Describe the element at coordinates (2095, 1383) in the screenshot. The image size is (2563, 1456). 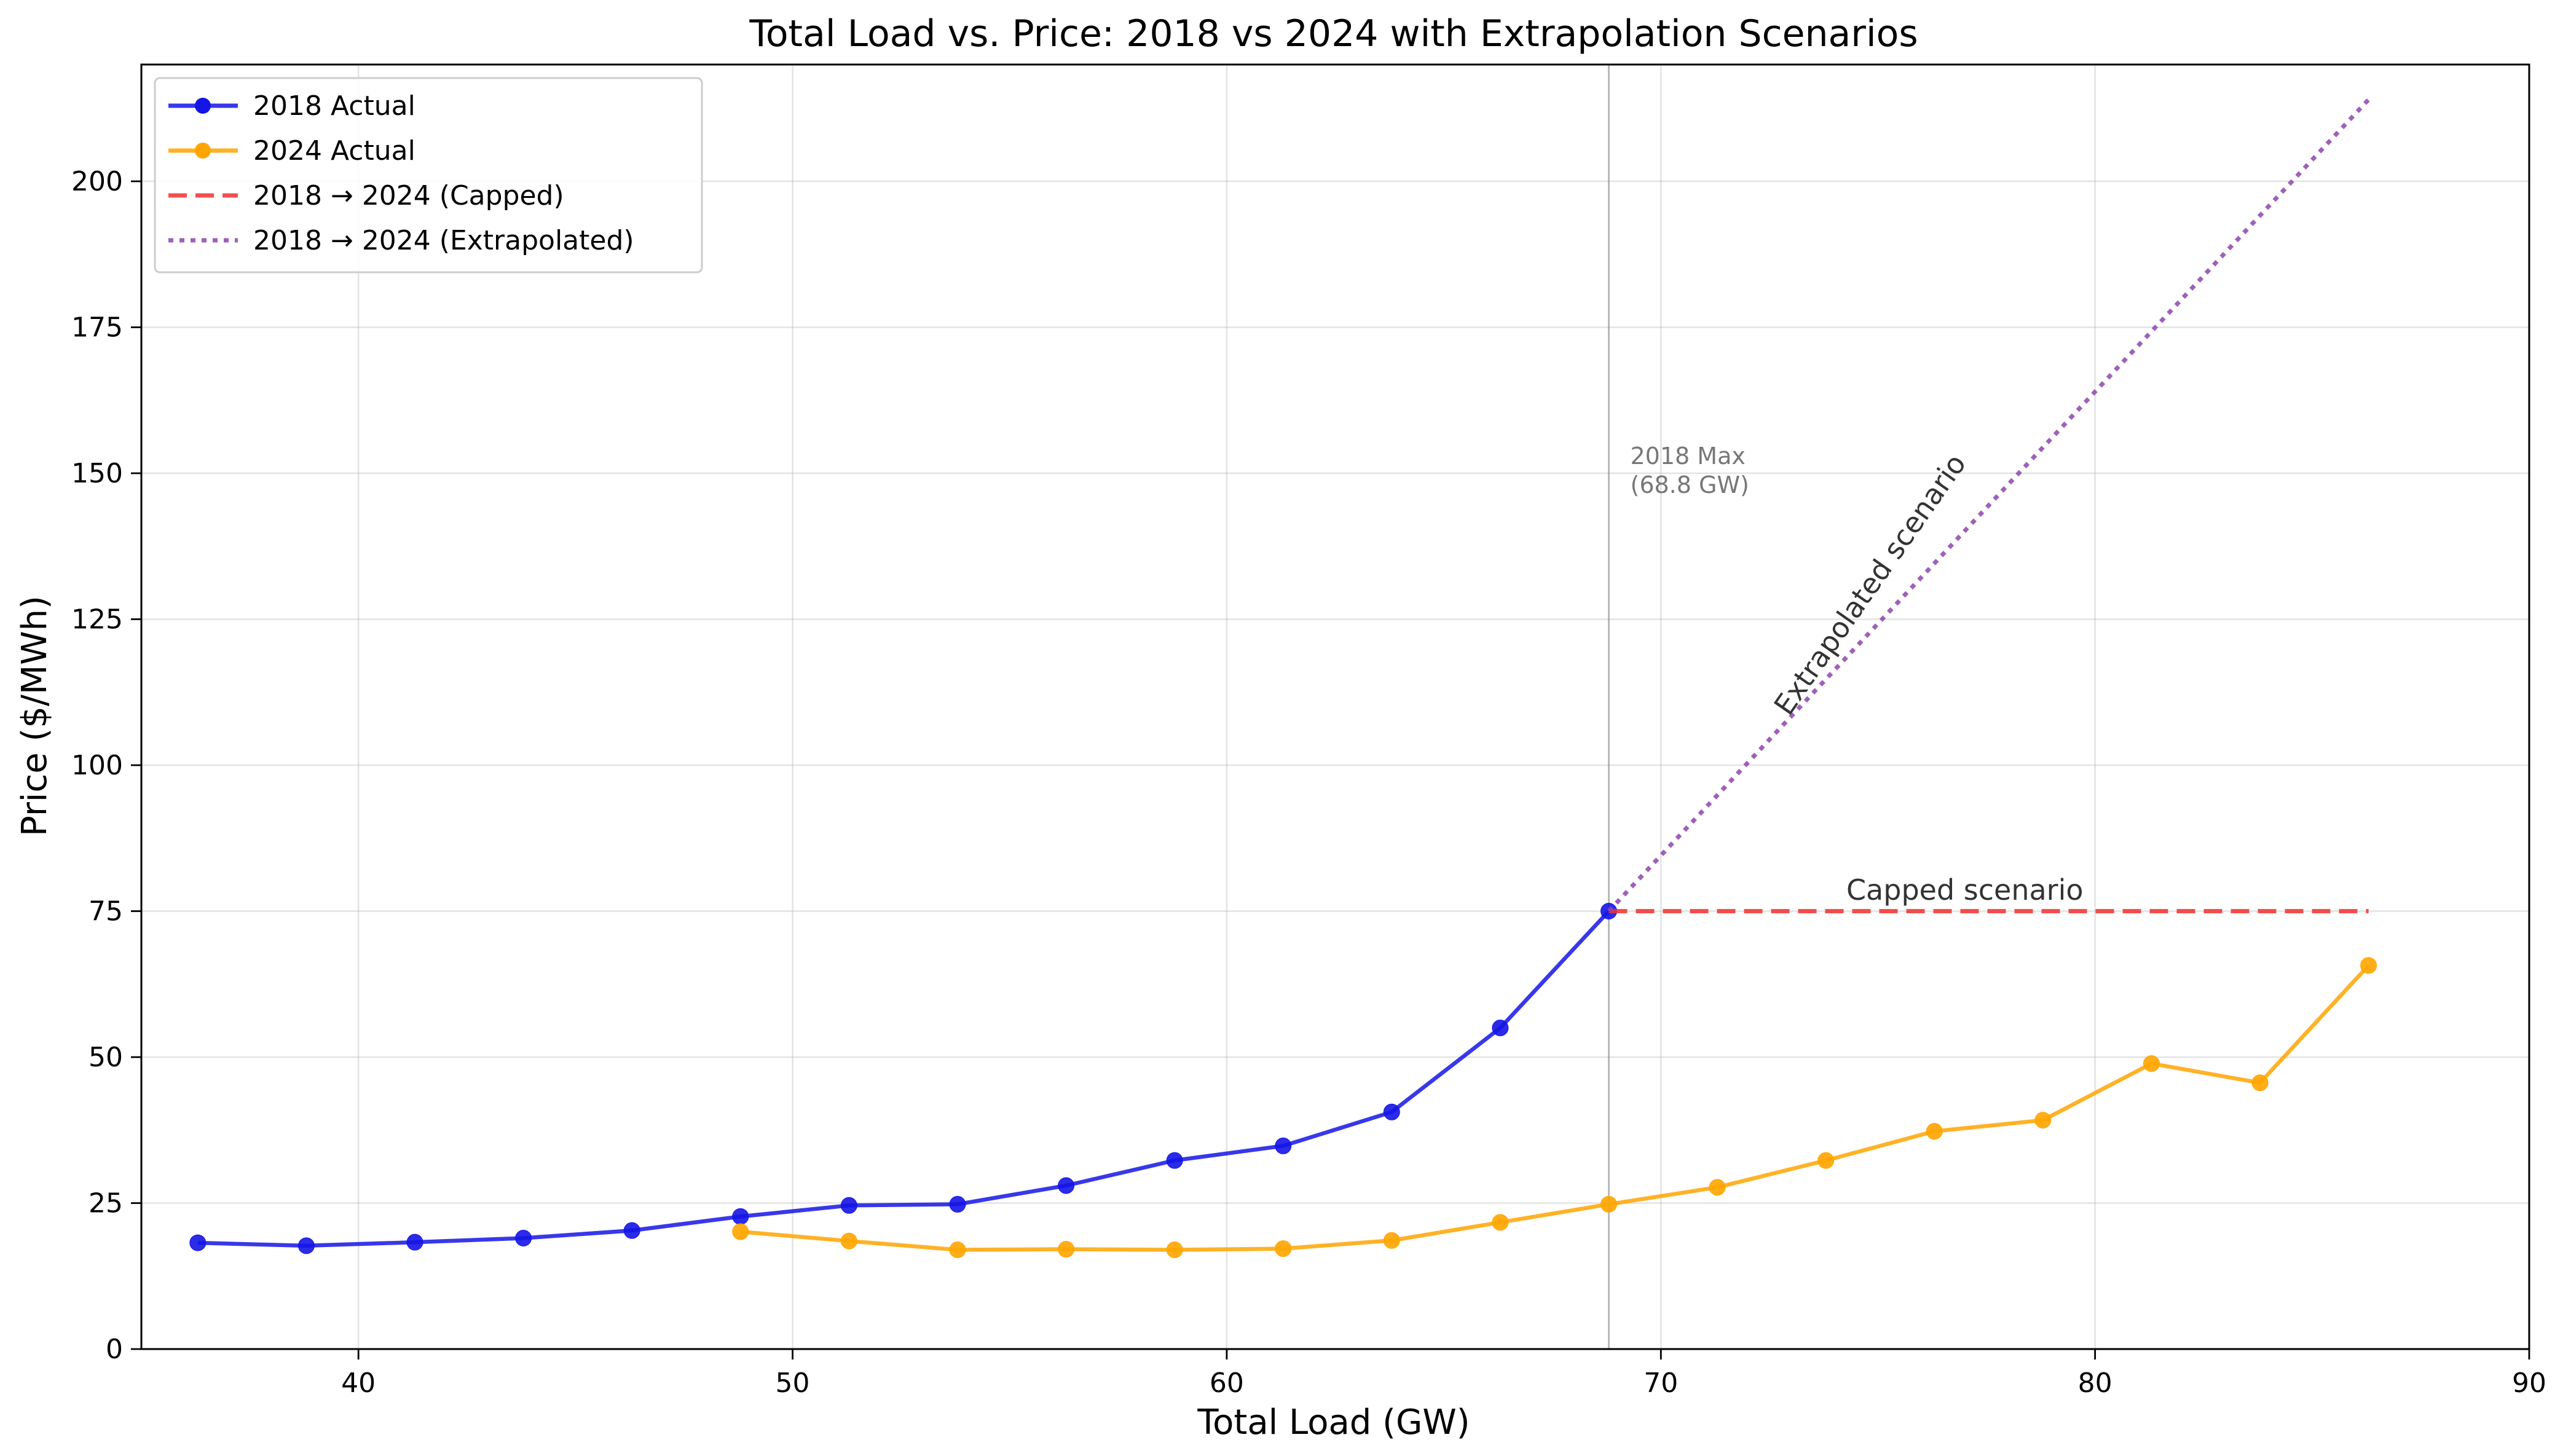
I see `x-tick-label: 80` at that location.